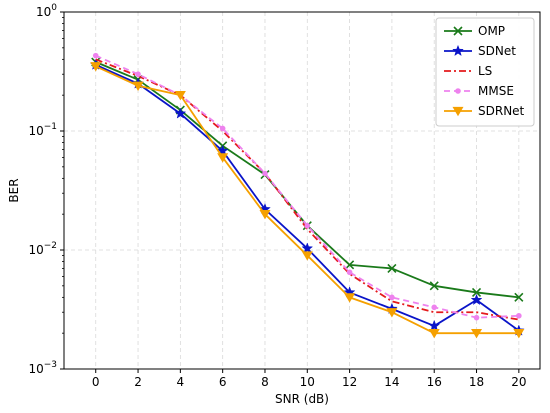 This screenshot has height=413, width=550. What do you see at coordinates (474, 31) in the screenshot?
I see `legend-item-omp: OMP` at bounding box center [474, 31].